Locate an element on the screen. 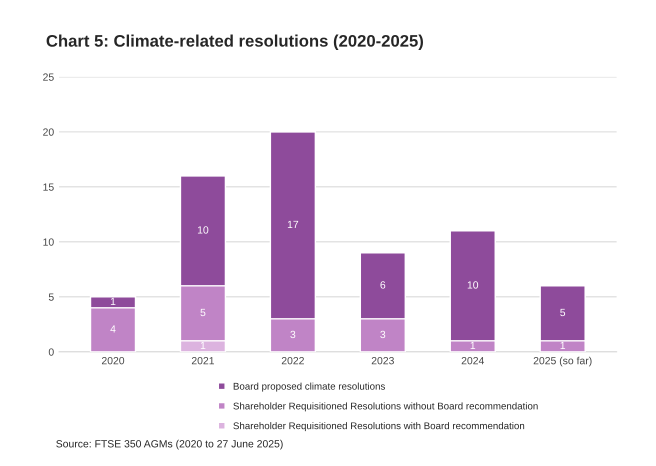  x-tick-label: 2020 is located at coordinates (113, 360).